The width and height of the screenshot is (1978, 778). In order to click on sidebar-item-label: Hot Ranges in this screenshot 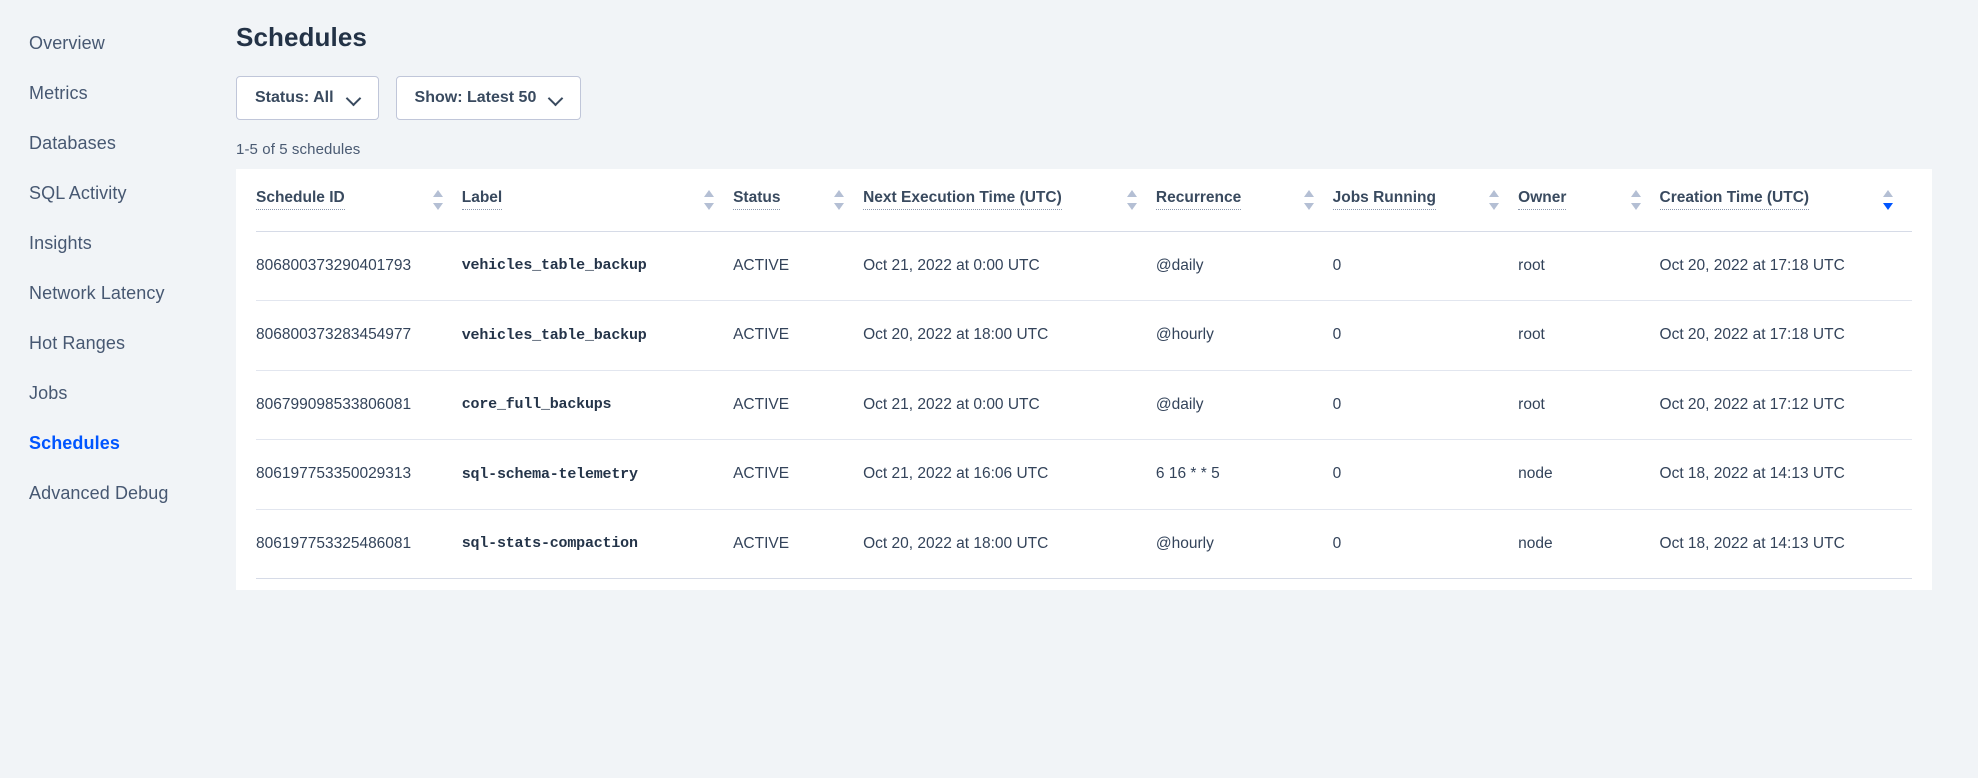, I will do `click(77, 342)`.